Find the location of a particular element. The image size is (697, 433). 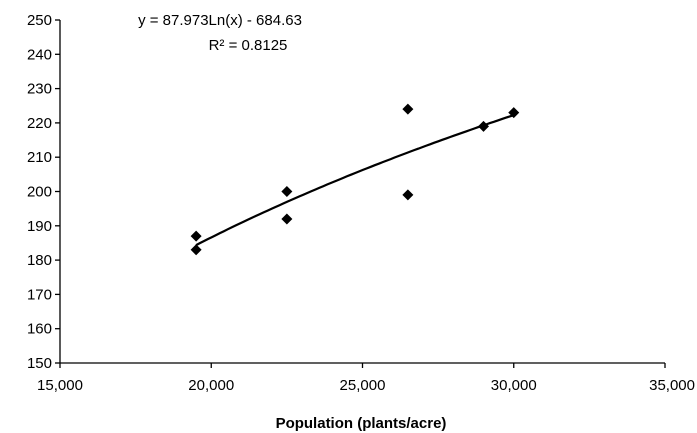

y-tick-label: 250 is located at coordinates (39, 20).